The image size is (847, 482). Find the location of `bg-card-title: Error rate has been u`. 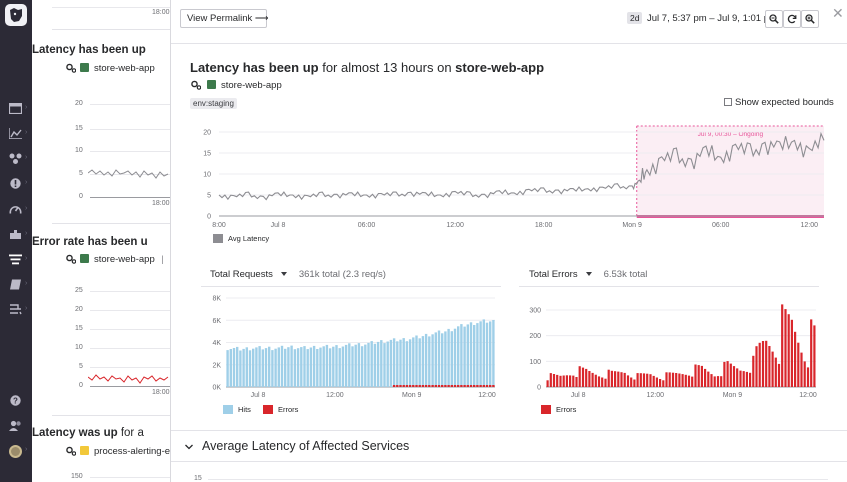

bg-card-title: Error rate has been u is located at coordinates (90, 242).